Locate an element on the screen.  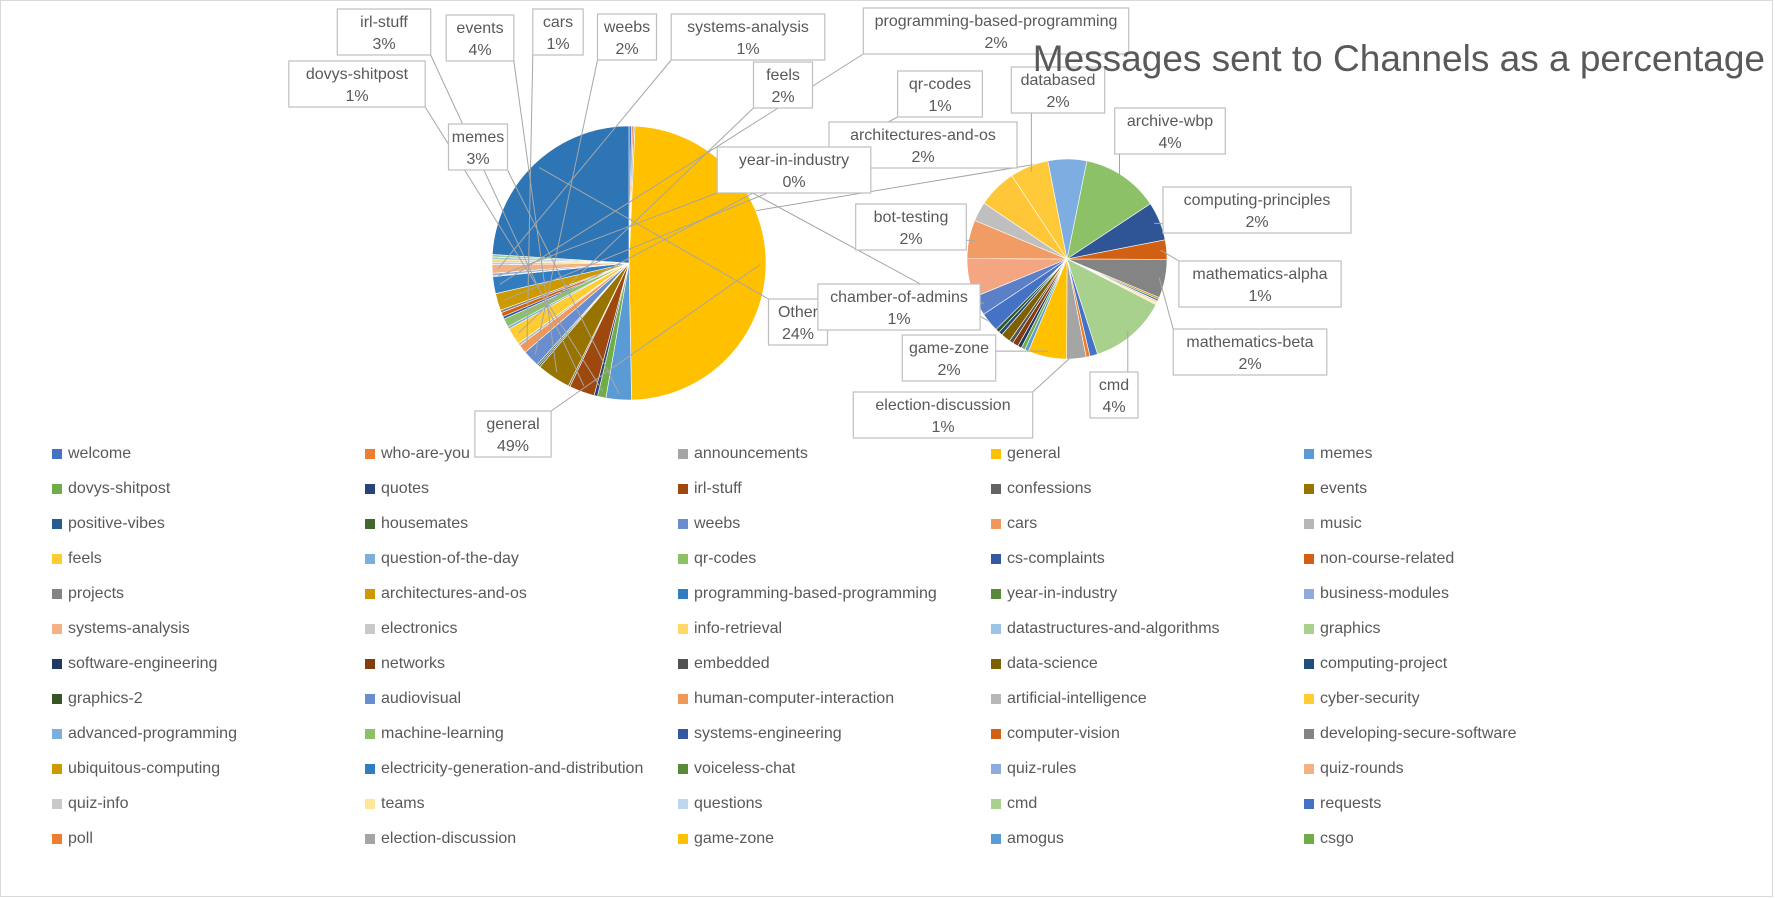
legend-item-irl-stuff: irl-stuff is located at coordinates (834, 488).